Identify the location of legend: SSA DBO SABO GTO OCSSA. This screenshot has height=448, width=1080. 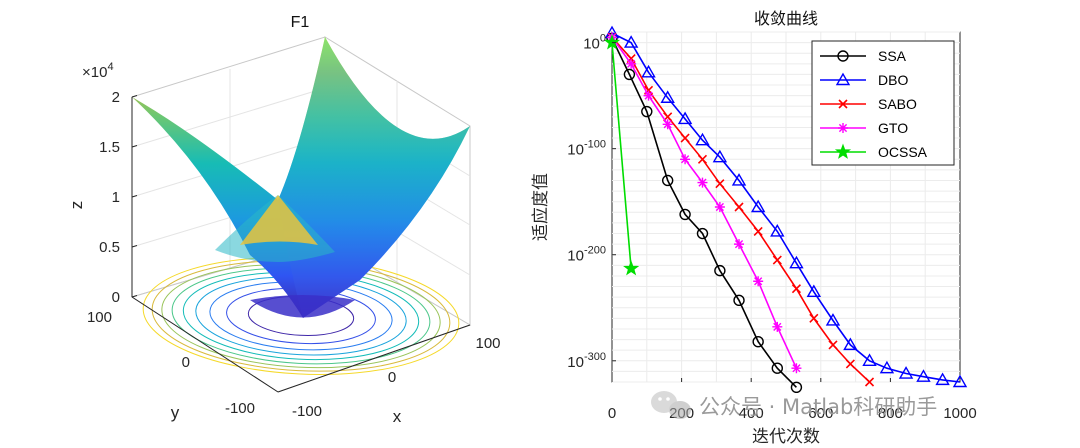
(883, 103).